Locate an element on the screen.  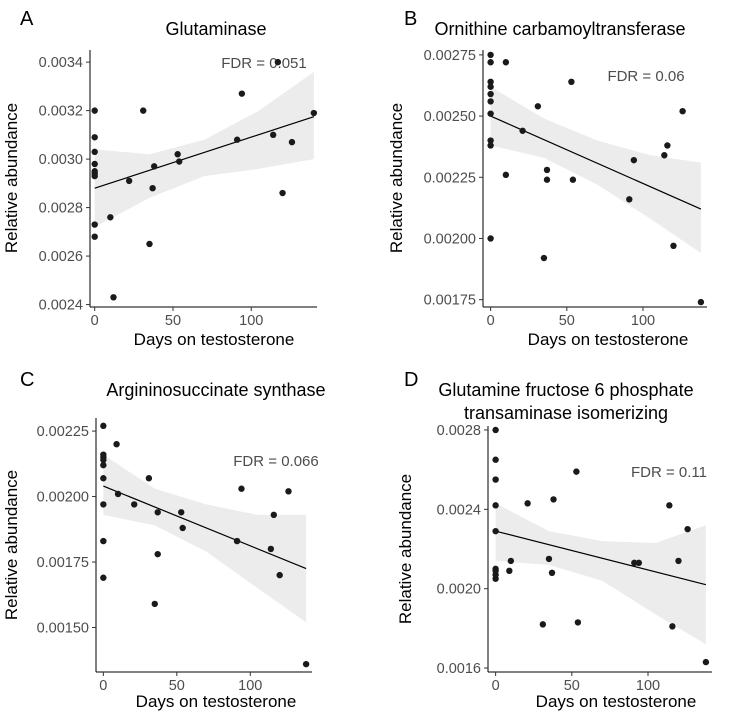
y-tick-label: 0.0020 is located at coordinates (459, 590).